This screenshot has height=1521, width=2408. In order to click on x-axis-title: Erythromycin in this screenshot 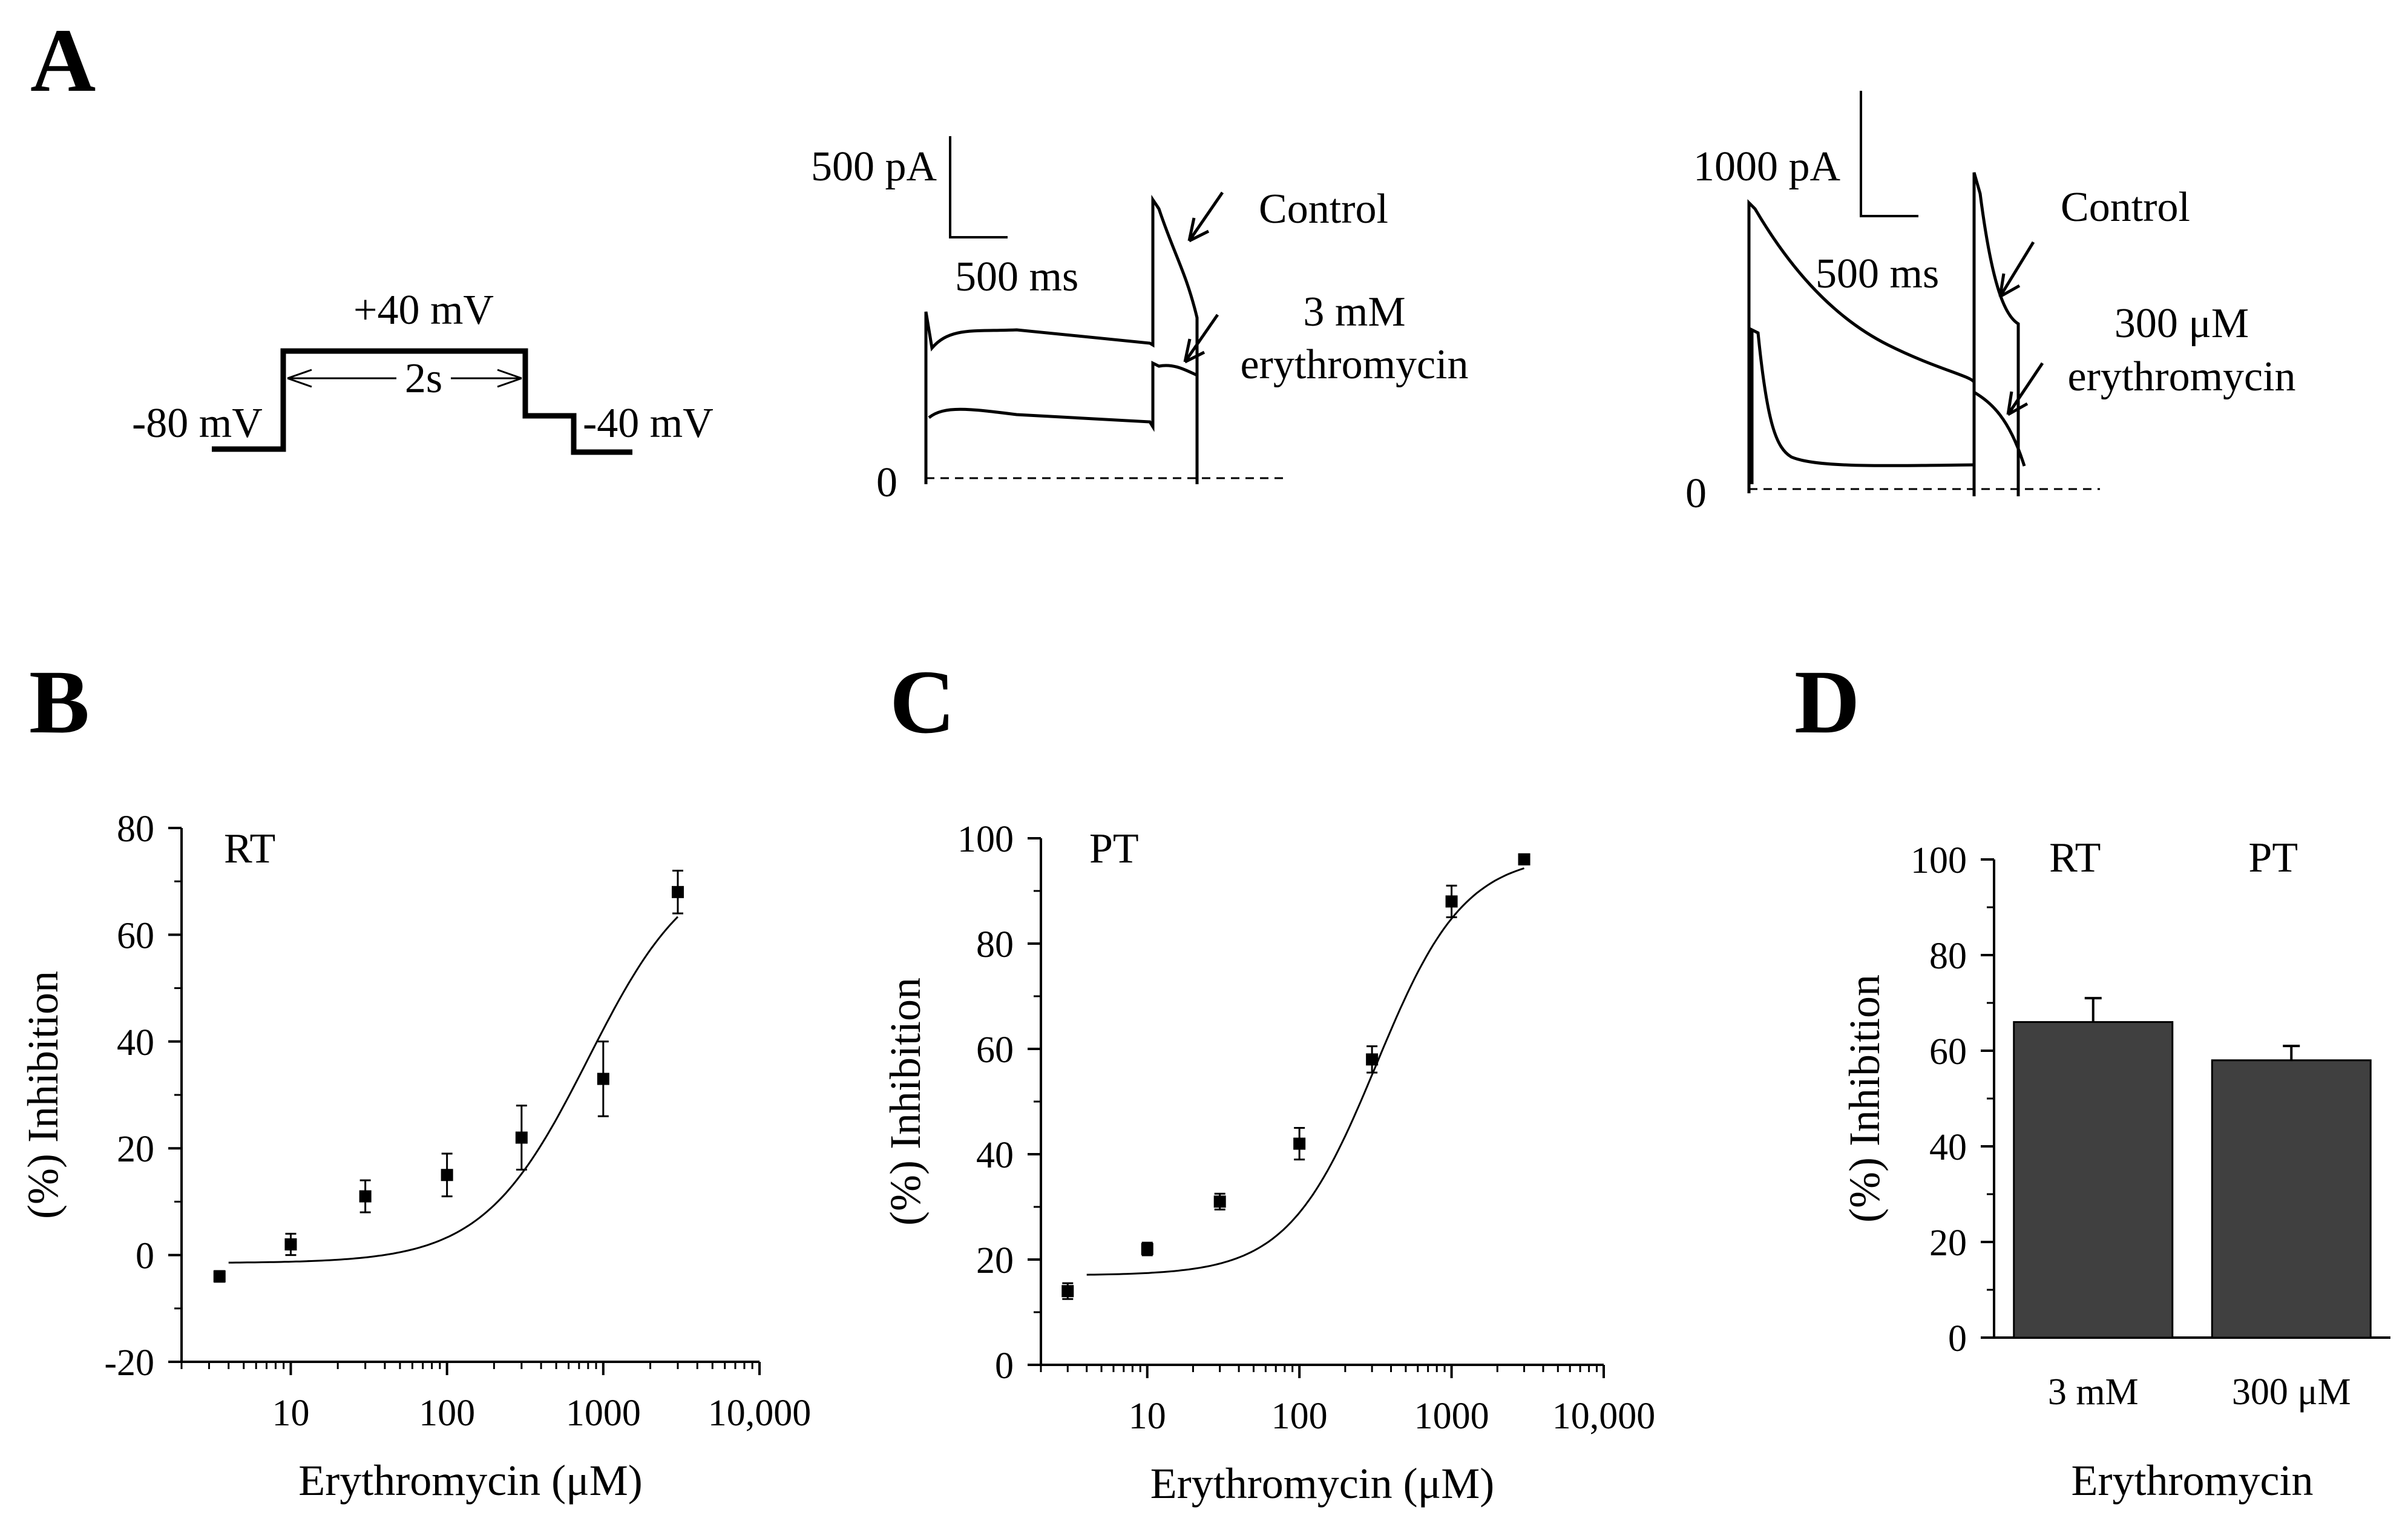, I will do `click(2193, 1480)`.